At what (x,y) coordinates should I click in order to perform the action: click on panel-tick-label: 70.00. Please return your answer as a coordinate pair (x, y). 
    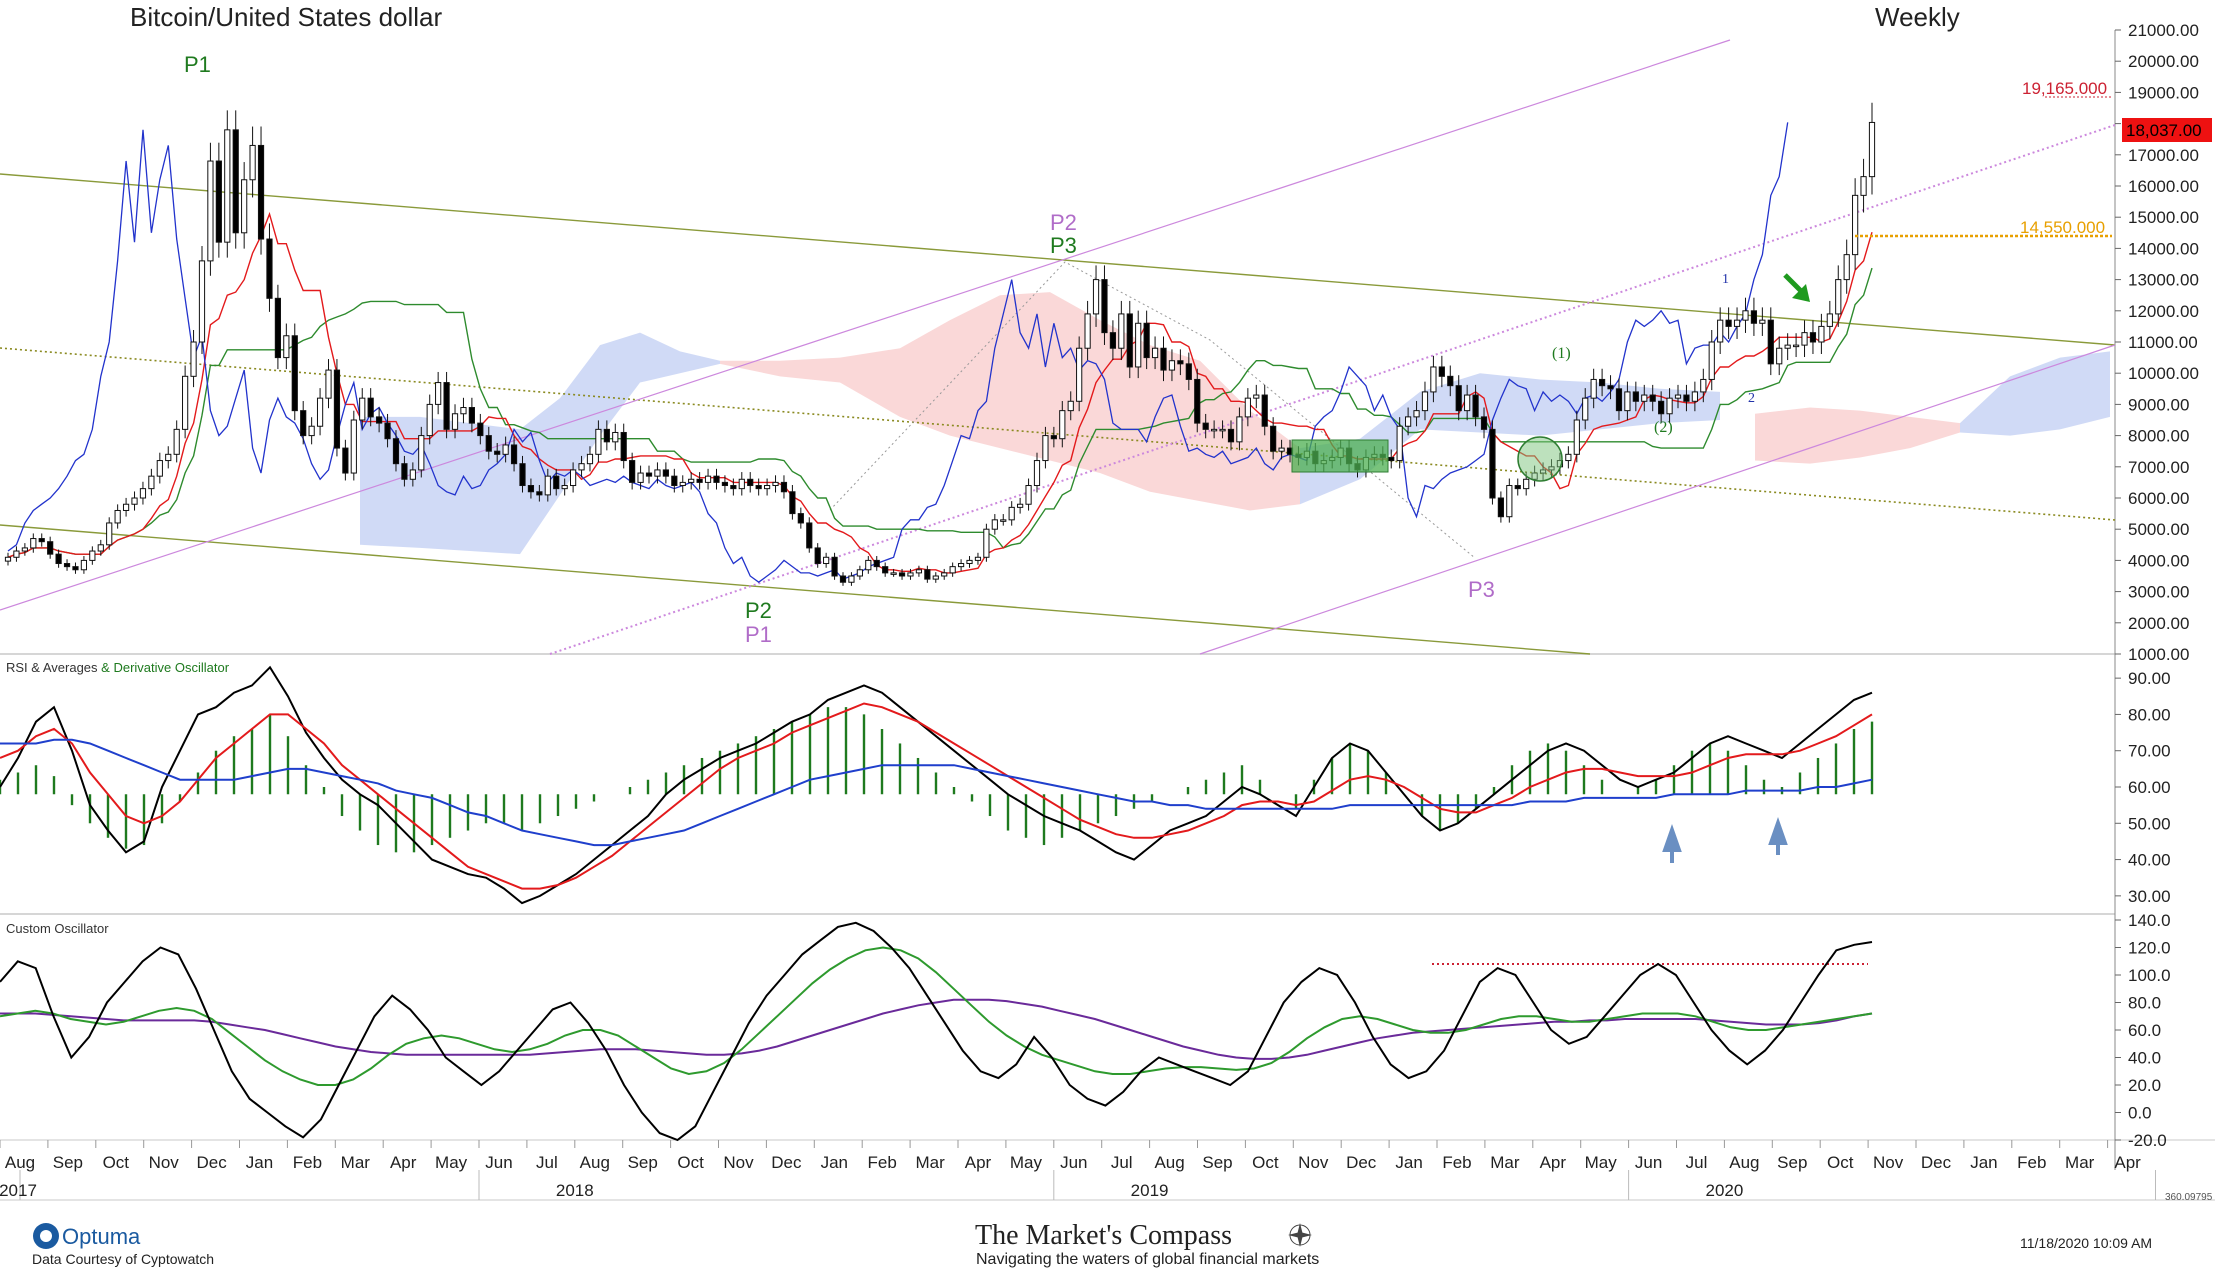
    Looking at the image, I should click on (2149, 751).